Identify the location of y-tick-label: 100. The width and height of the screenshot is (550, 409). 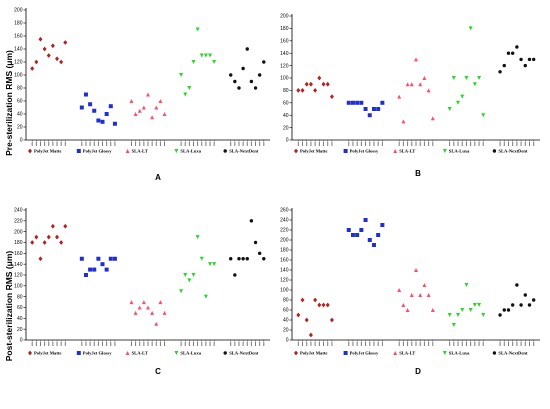
(18, 76).